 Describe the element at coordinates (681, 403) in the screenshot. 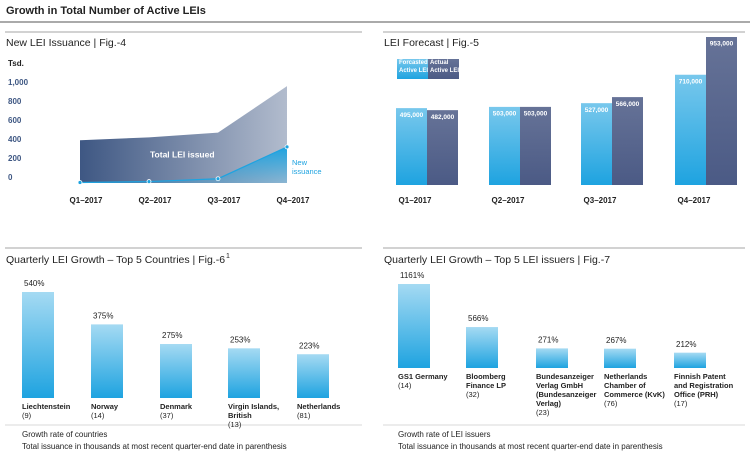

I see `category-count: (17)` at that location.